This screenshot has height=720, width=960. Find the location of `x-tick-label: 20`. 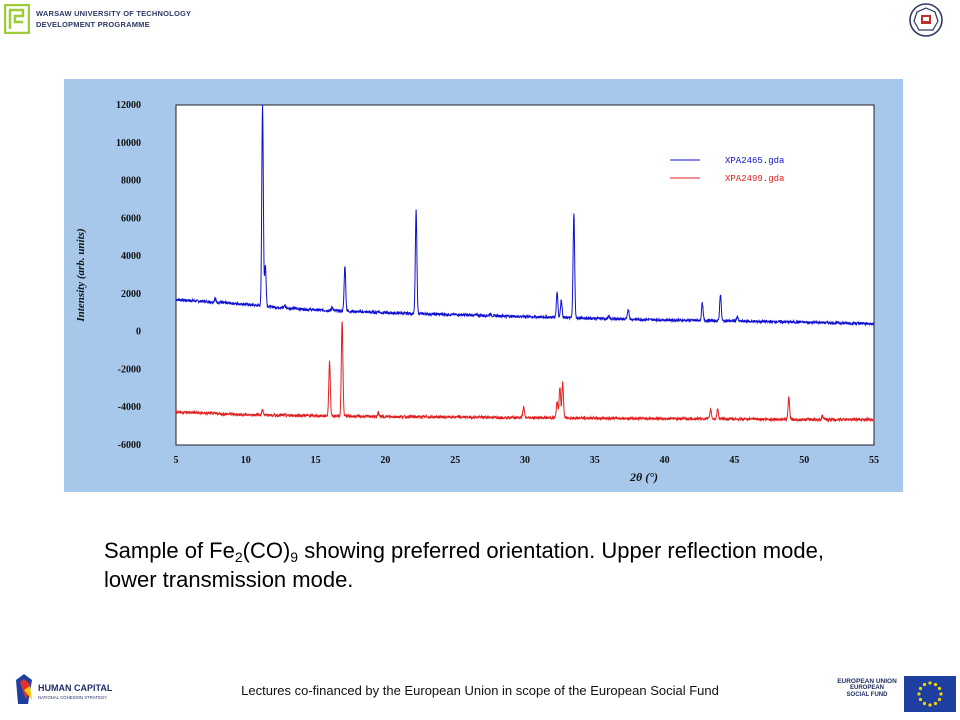

x-tick-label: 20 is located at coordinates (385, 460).